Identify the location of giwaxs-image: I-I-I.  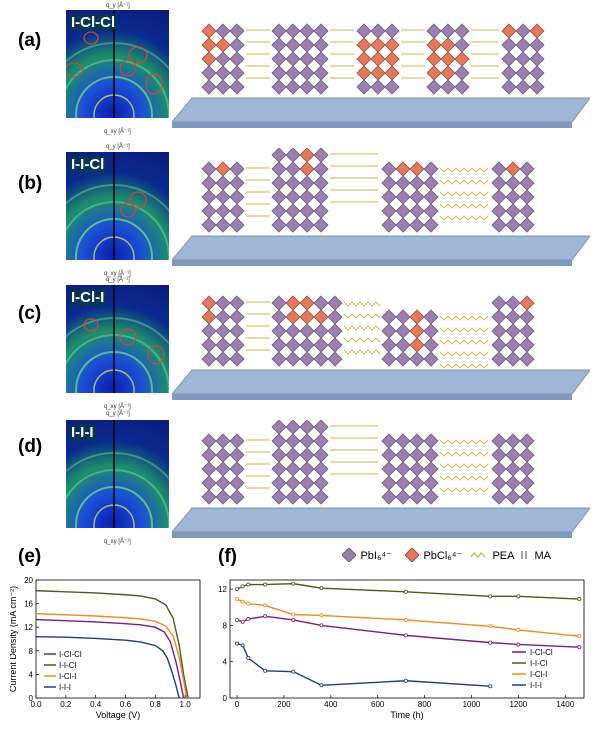
(117, 474).